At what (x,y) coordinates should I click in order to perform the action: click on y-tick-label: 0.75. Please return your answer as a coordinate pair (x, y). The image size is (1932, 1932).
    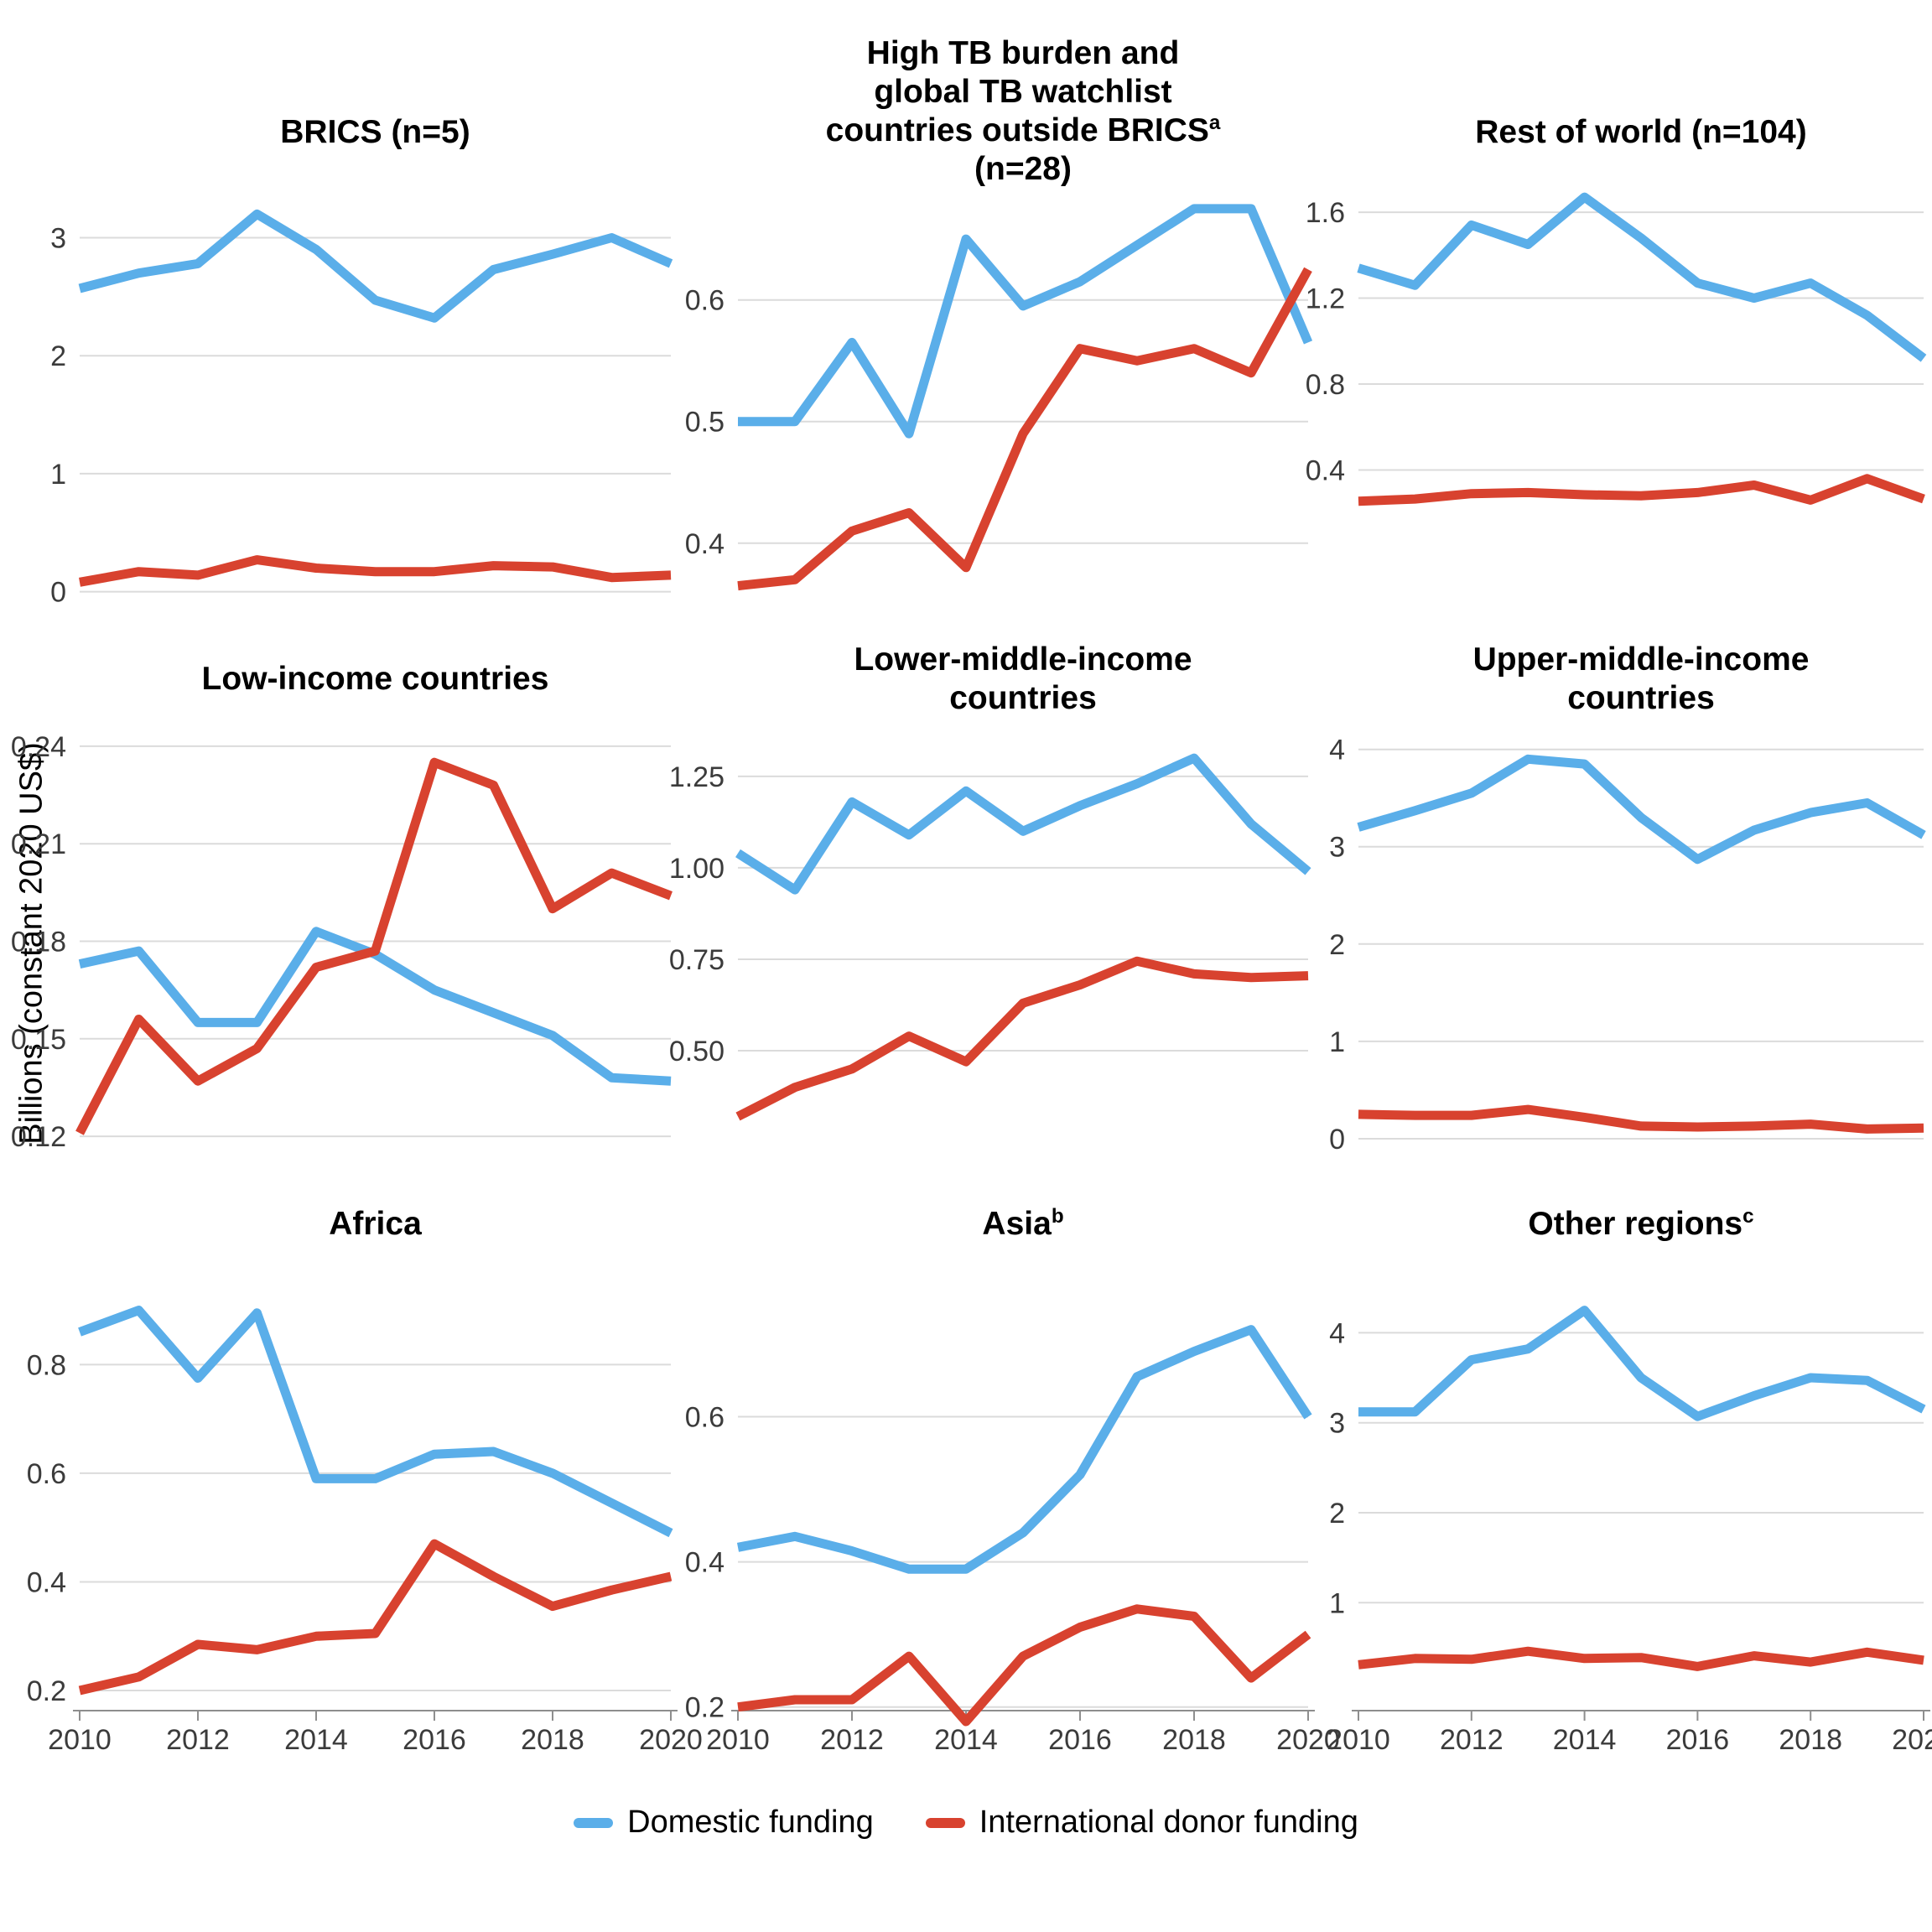
    Looking at the image, I should click on (696, 960).